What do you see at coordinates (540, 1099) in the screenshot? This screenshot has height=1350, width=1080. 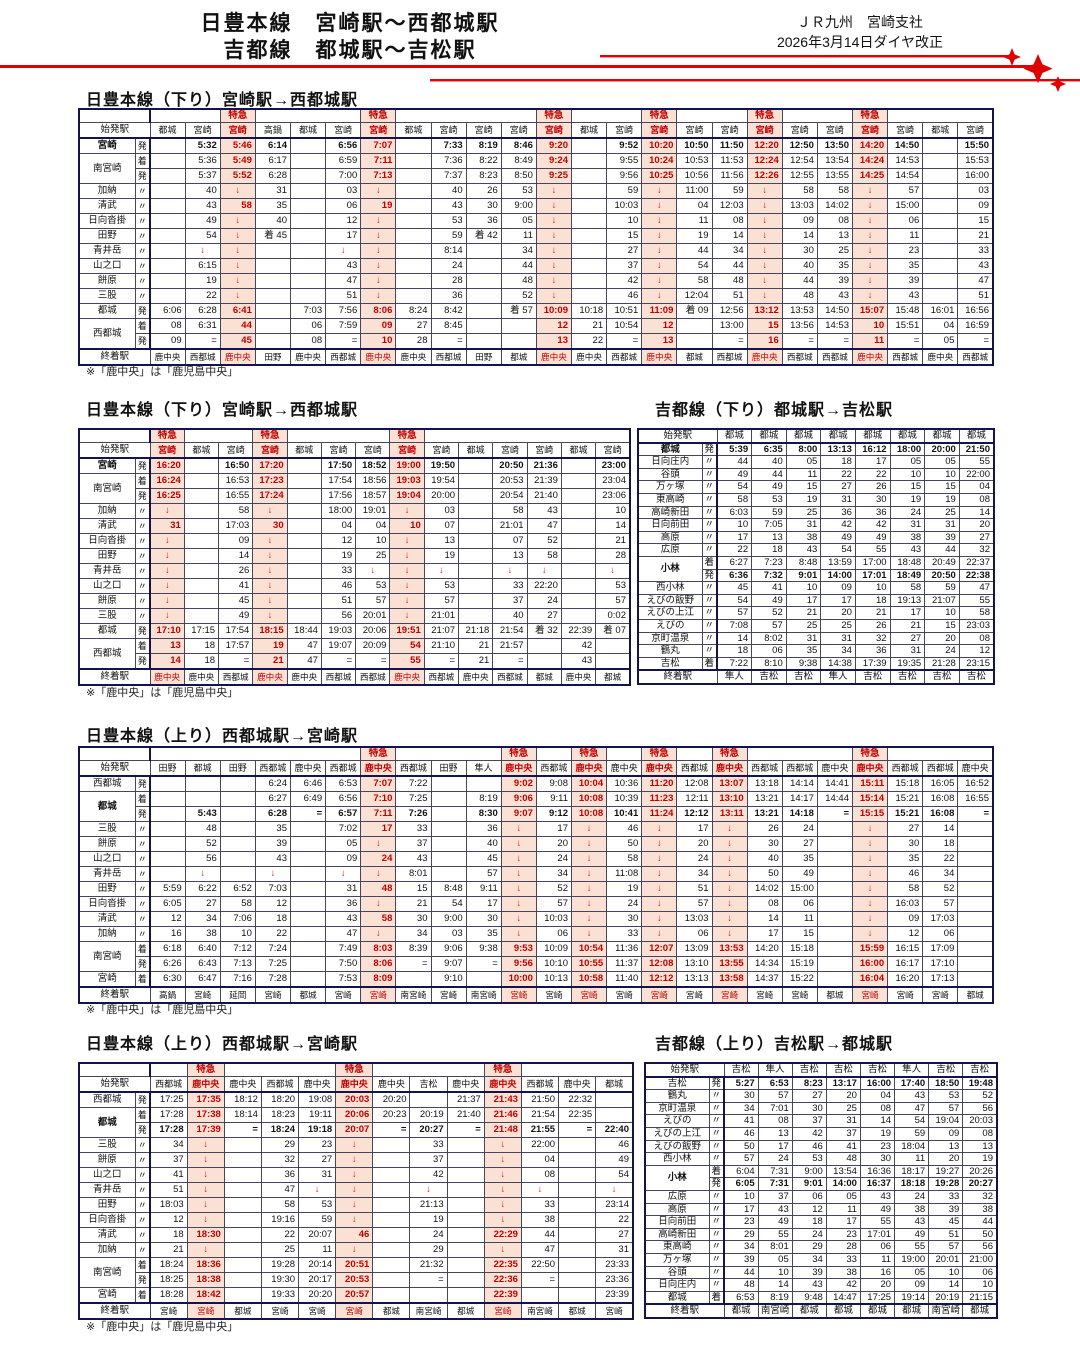 I see `time-cell: 21:50` at bounding box center [540, 1099].